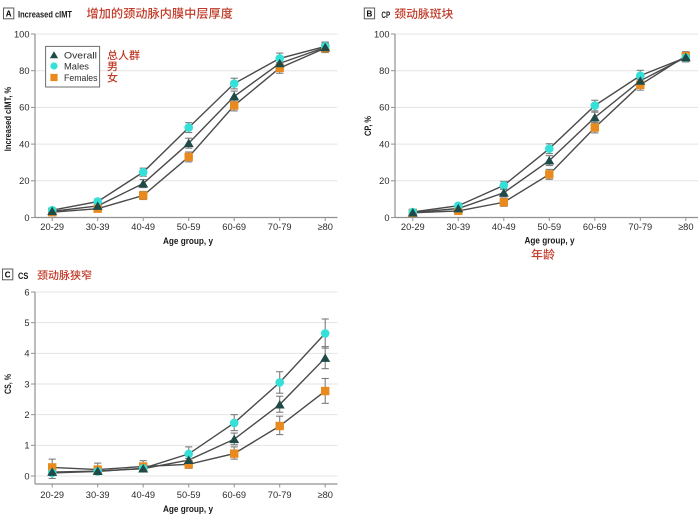 The width and height of the screenshot is (700, 523). I want to click on svg-text: C, so click(8, 275).